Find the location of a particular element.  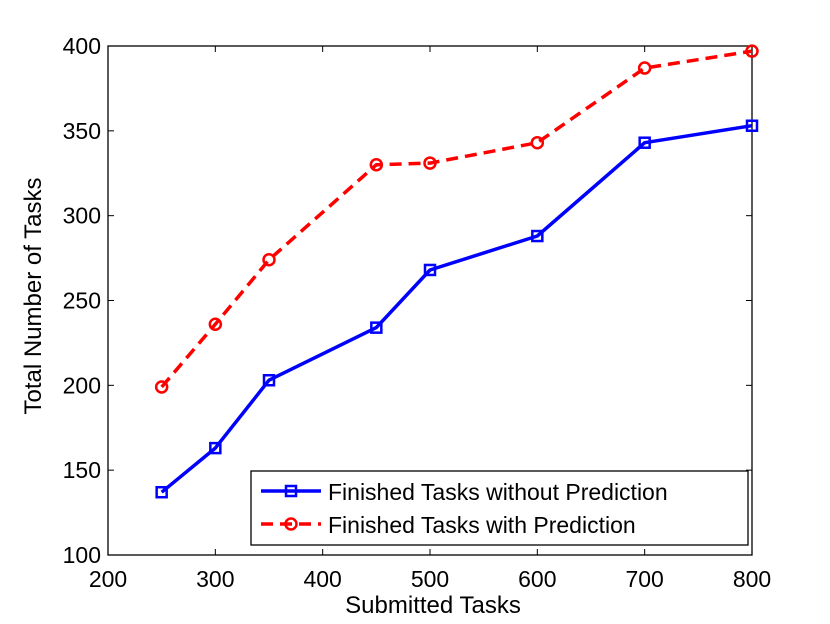

x-tick-label: 300 is located at coordinates (215, 579).